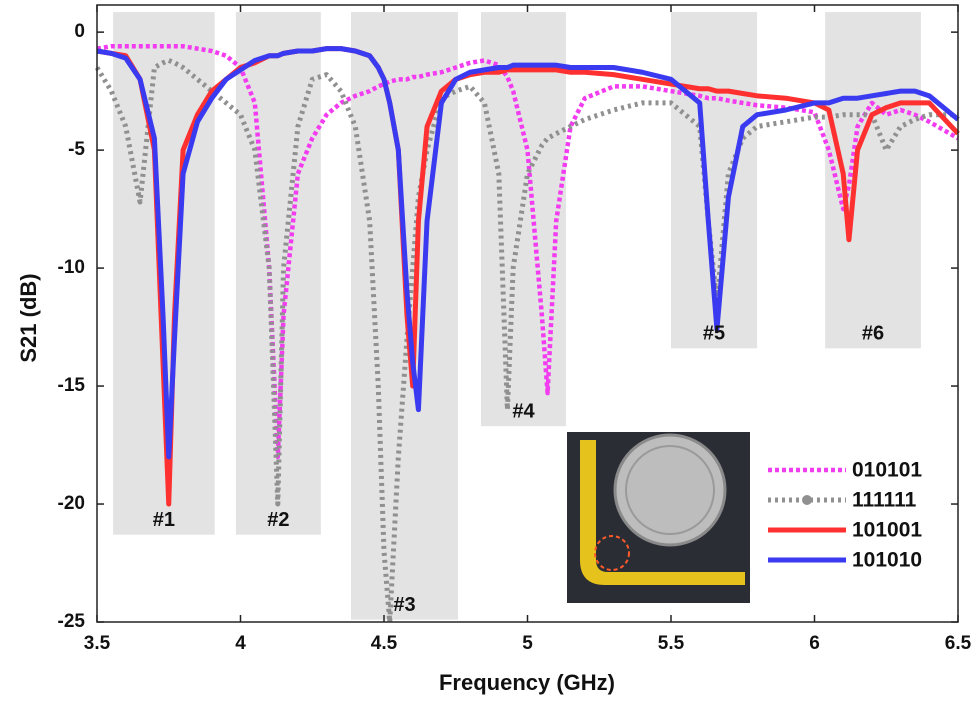 This screenshot has width=978, height=705. Describe the element at coordinates (814, 643) in the screenshot. I see `x-tick-label: 6` at that location.